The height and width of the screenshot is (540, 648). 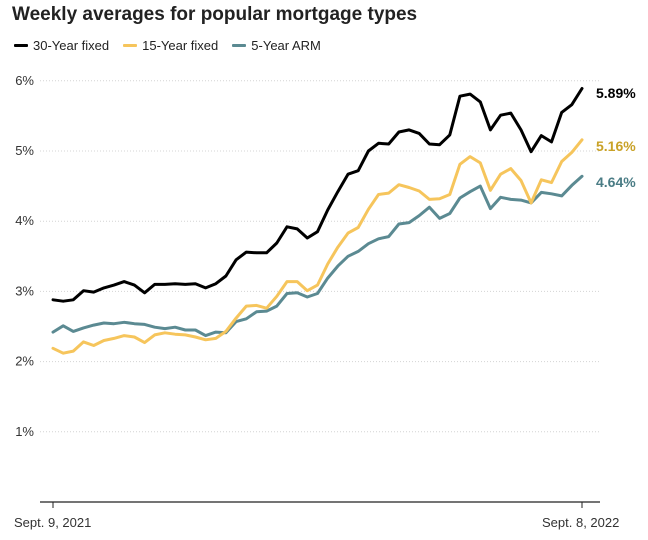 I want to click on y-tick-label-3: 3%, so click(x=24, y=290).